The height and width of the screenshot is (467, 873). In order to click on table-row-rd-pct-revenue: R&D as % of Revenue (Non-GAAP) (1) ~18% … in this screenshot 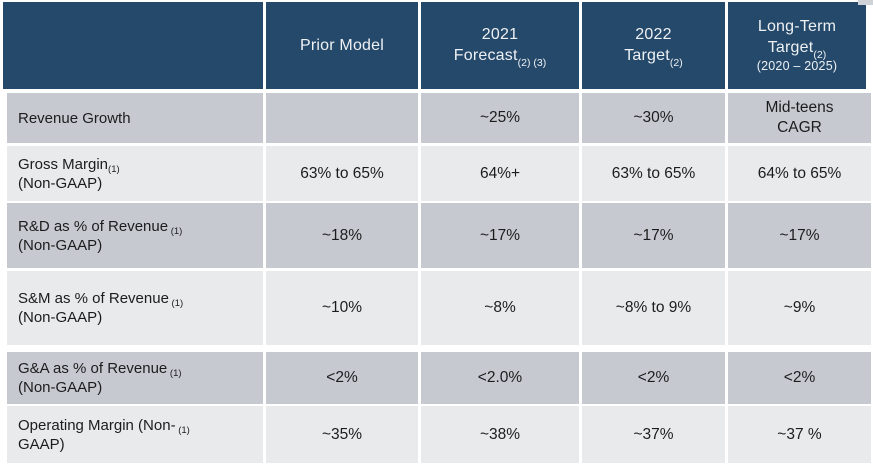, I will do `click(440, 235)`.